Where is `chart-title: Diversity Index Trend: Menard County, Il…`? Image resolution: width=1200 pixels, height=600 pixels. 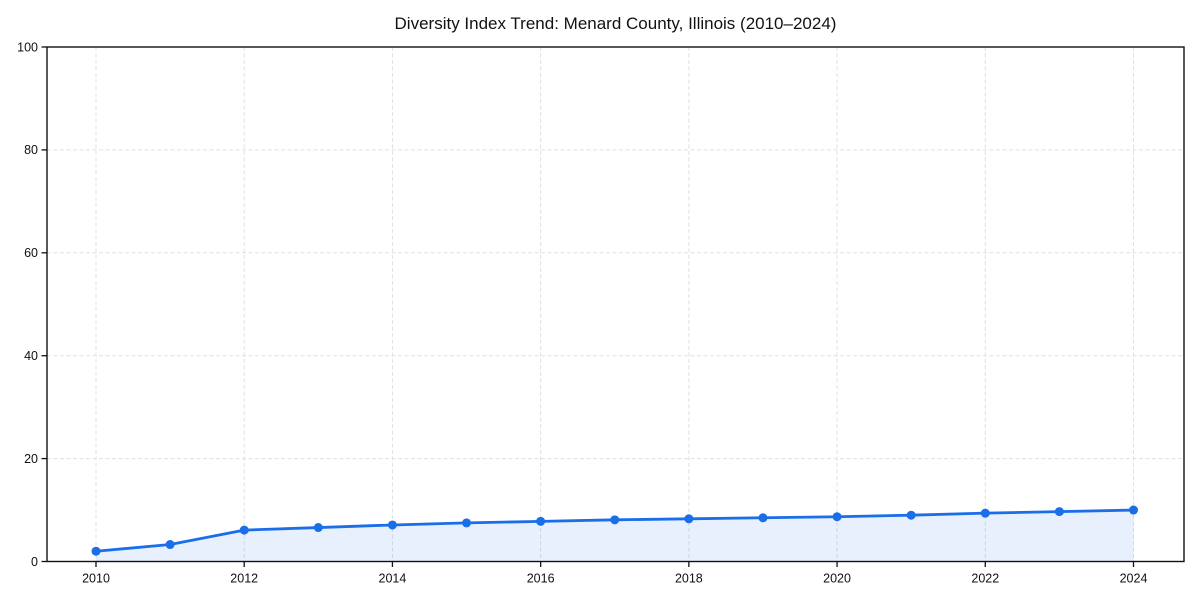
chart-title: Diversity Index Trend: Menard County, Il… is located at coordinates (615, 23).